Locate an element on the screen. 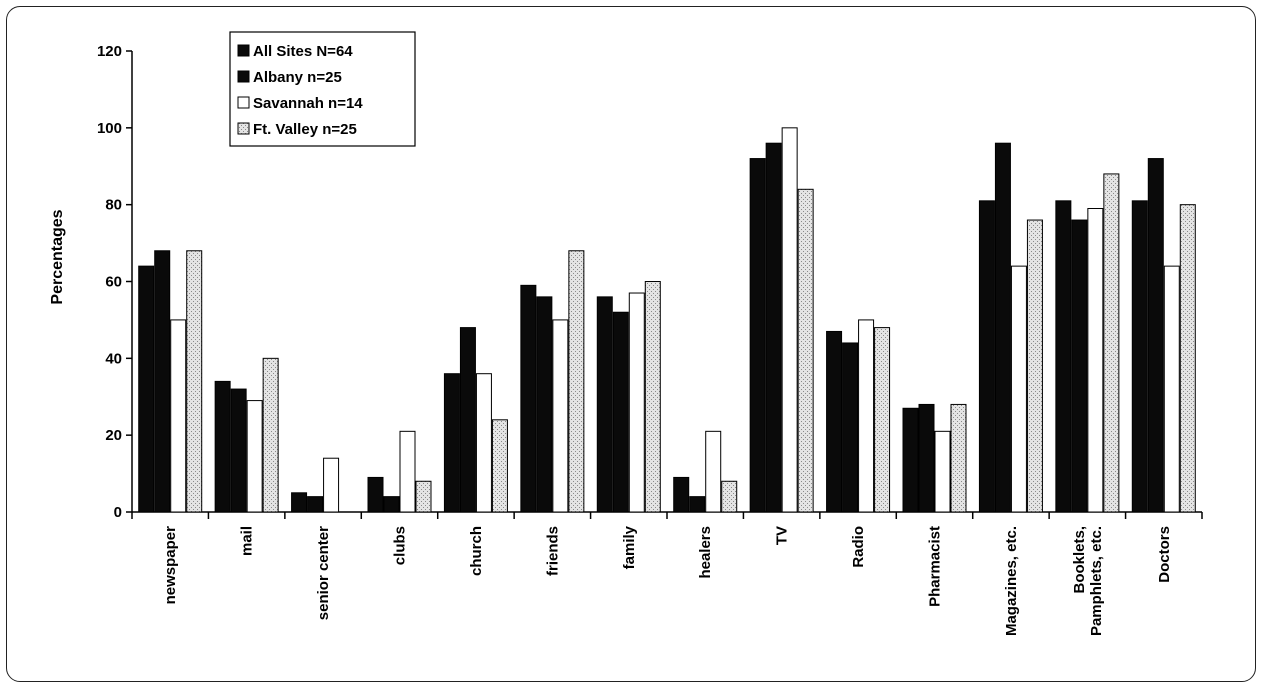 Image resolution: width=1265 pixels, height=690 pixels. y-tick-label: 20 is located at coordinates (113, 435).